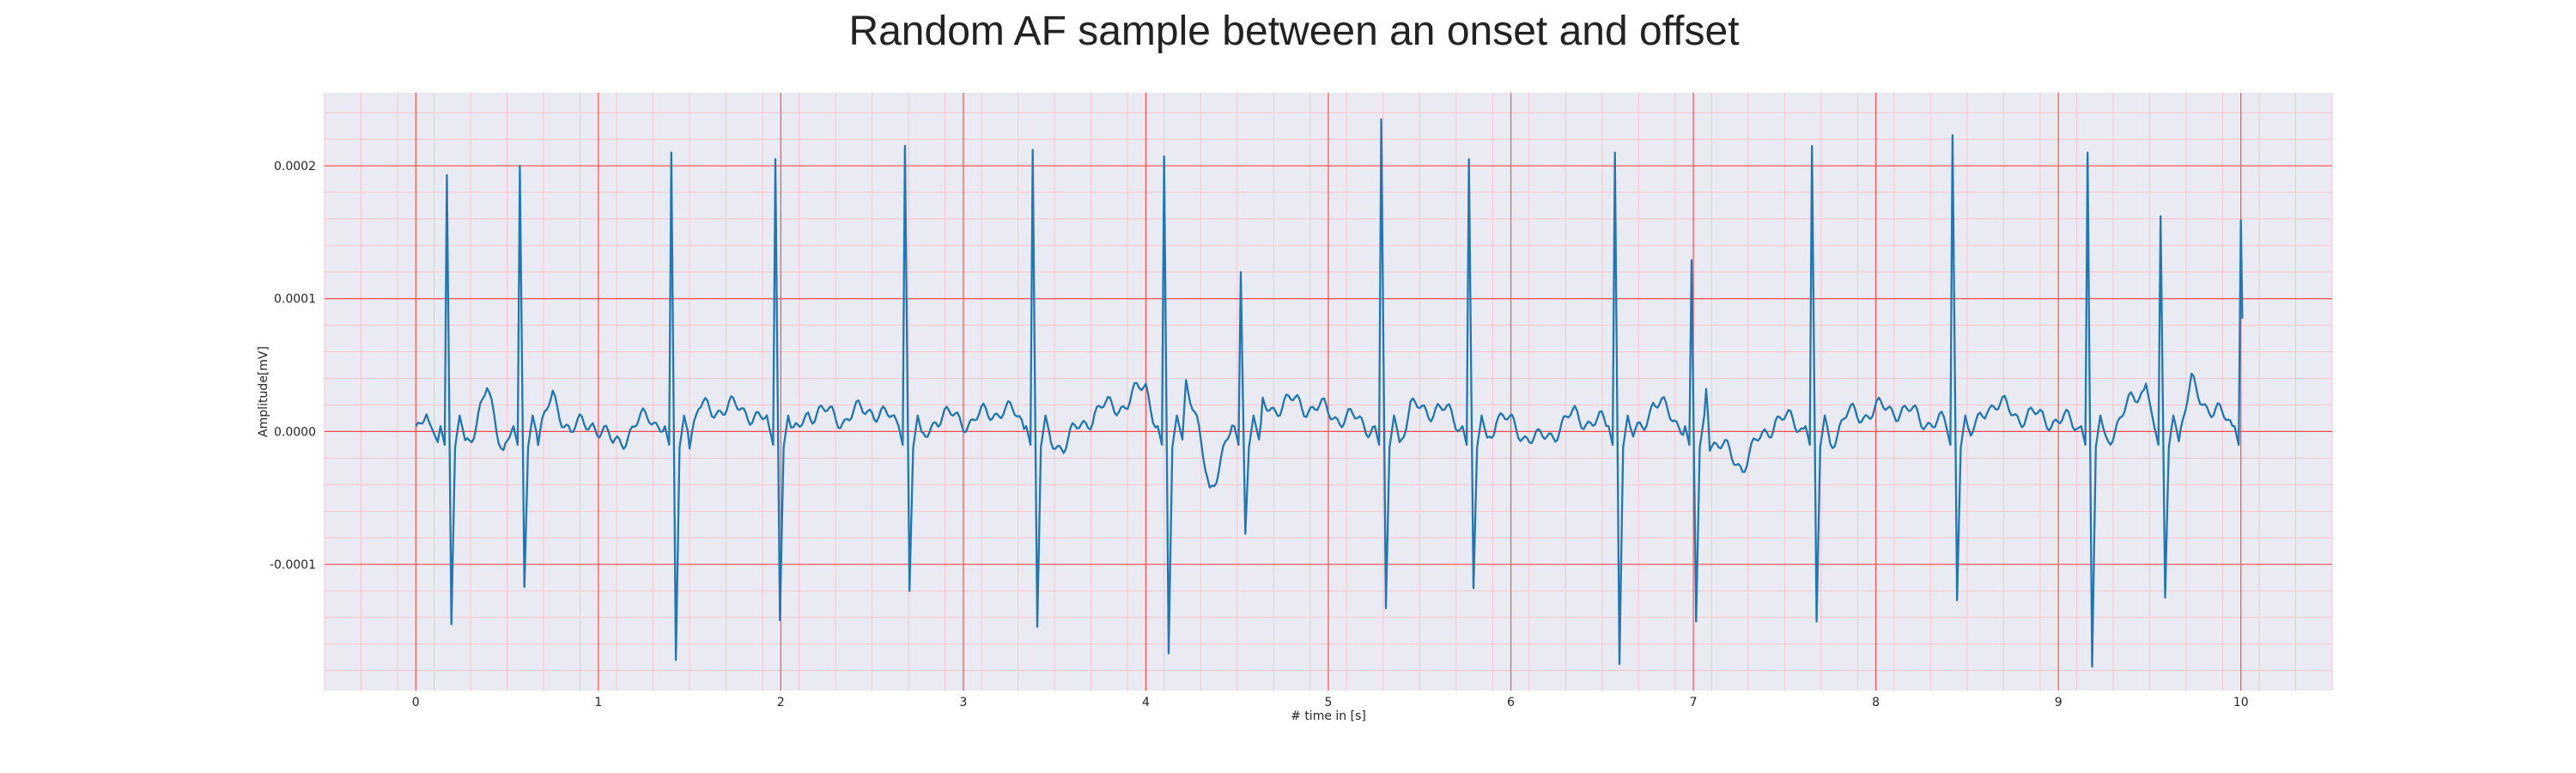  Describe the element at coordinates (598, 702) in the screenshot. I see `x-tick-label: 1` at that location.